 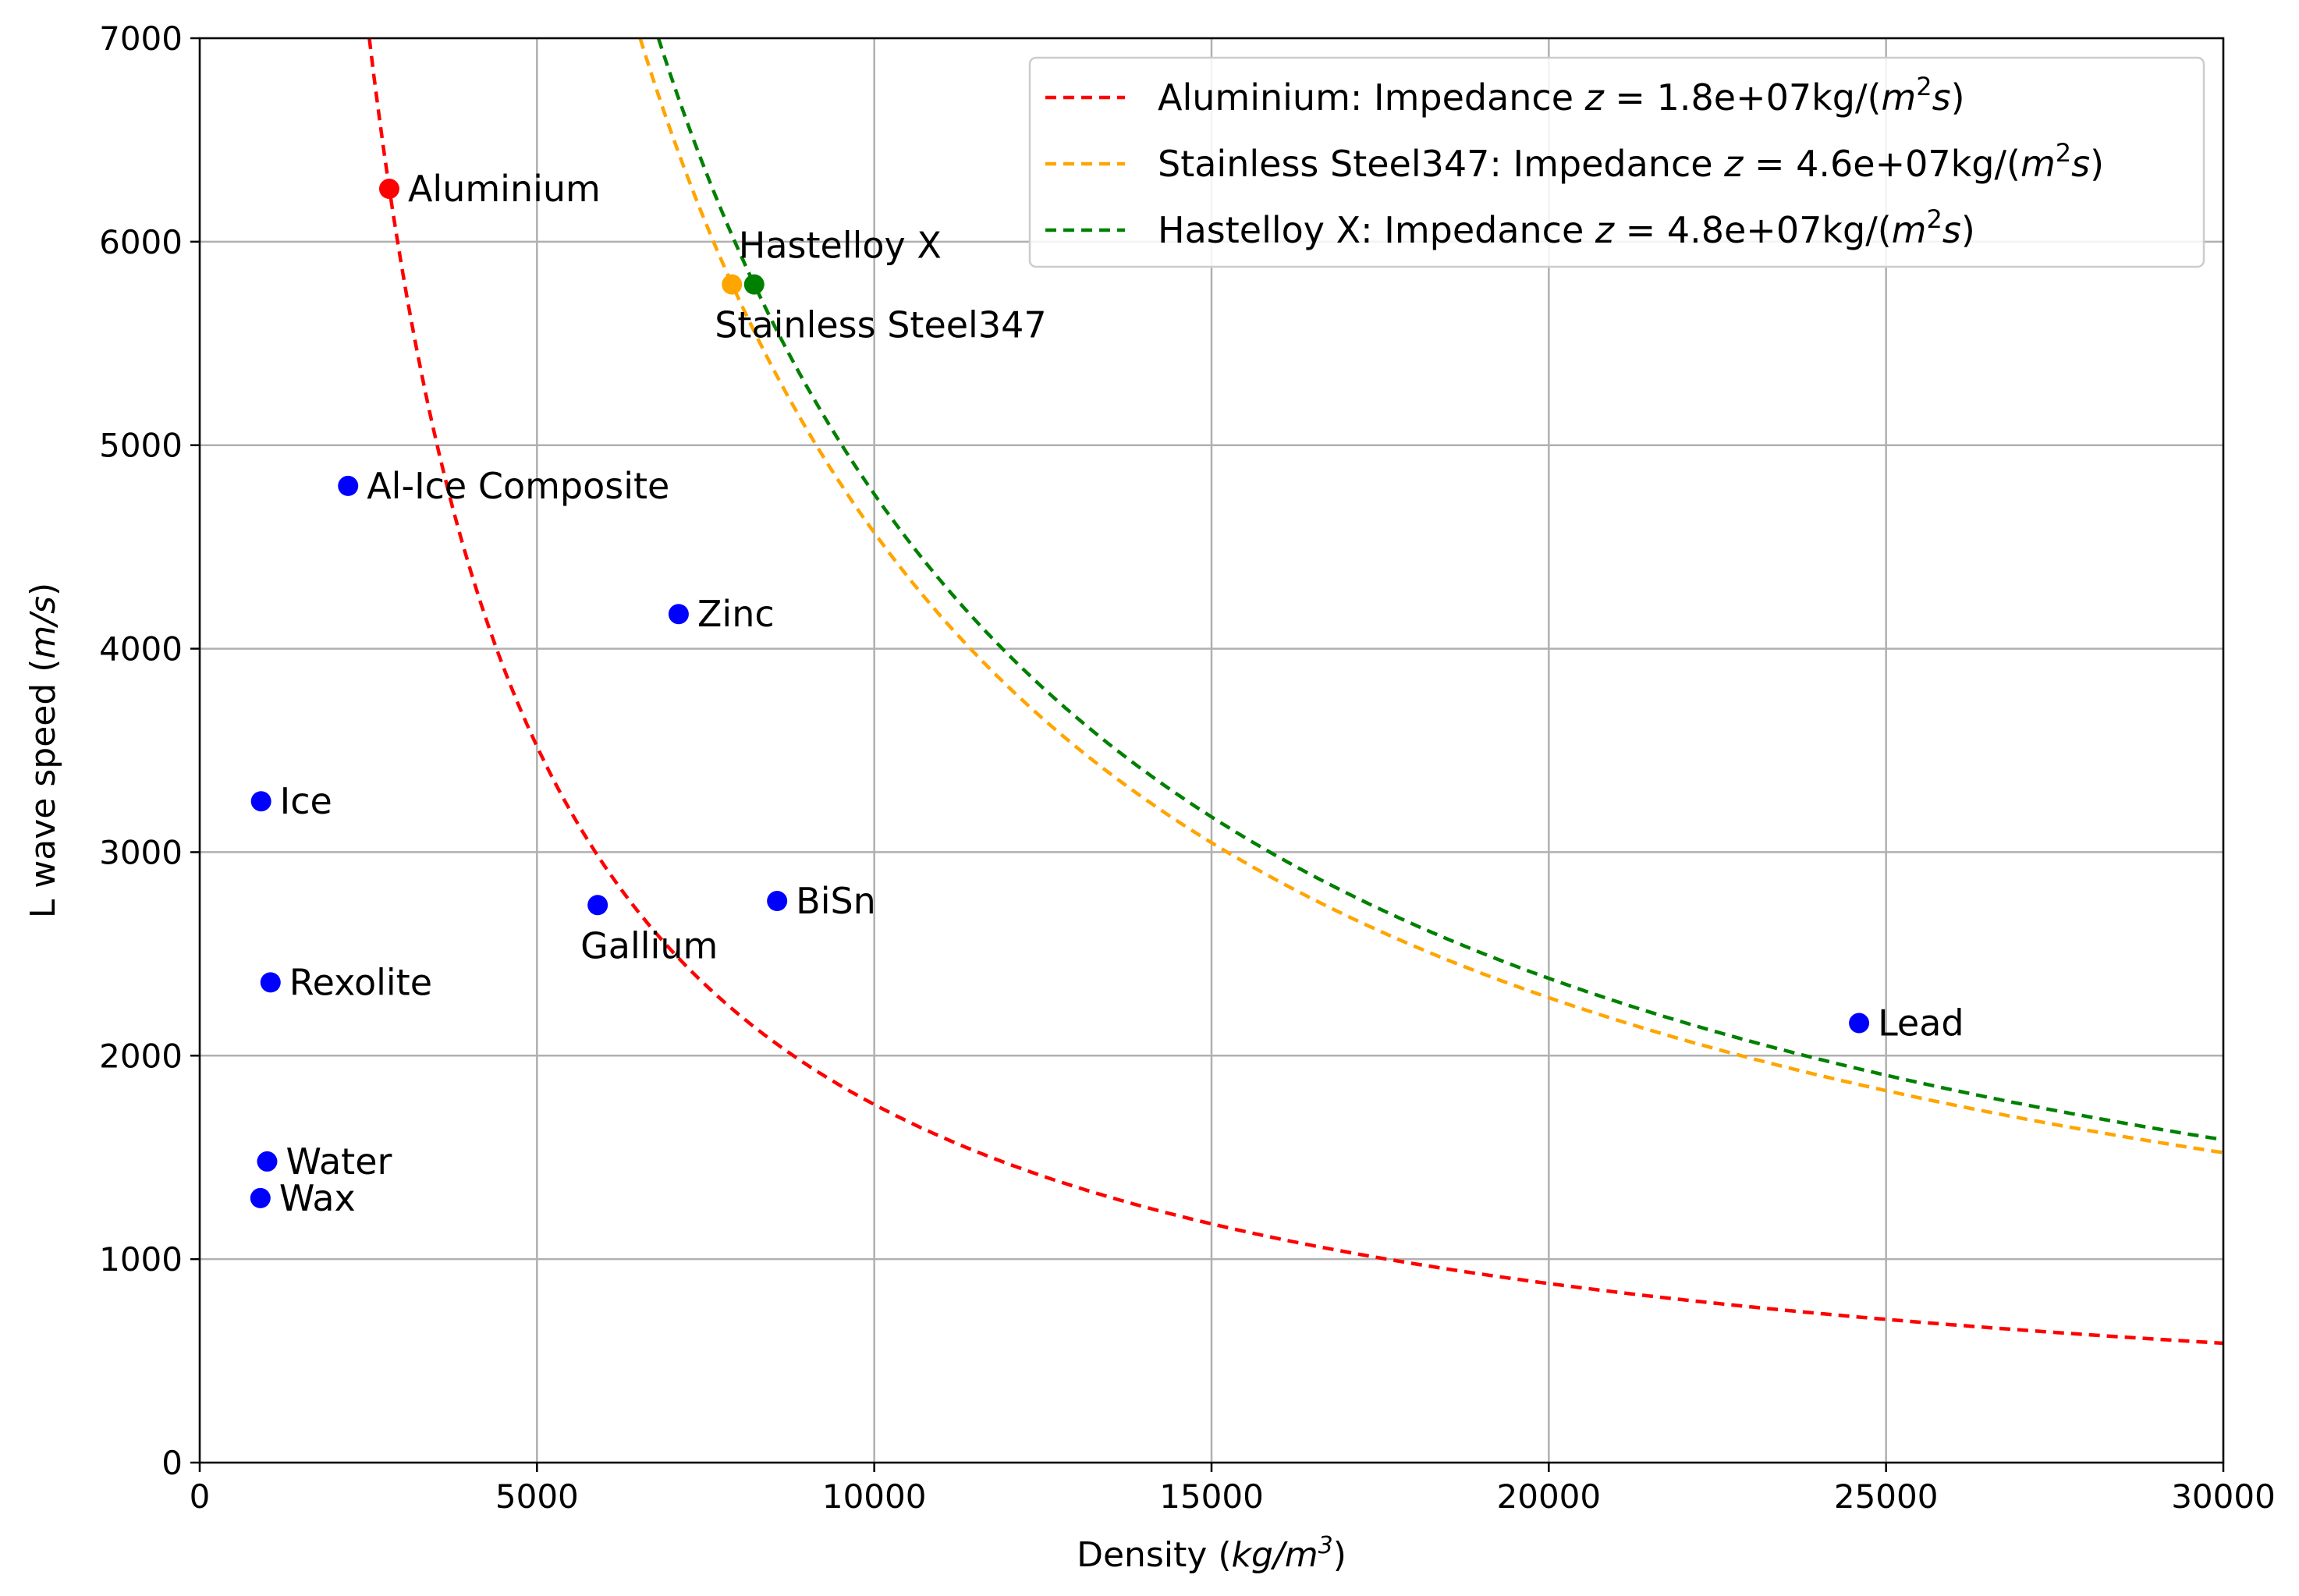 What do you see at coordinates (2223, 1496) in the screenshot?
I see `x-tick-label: 30000` at bounding box center [2223, 1496].